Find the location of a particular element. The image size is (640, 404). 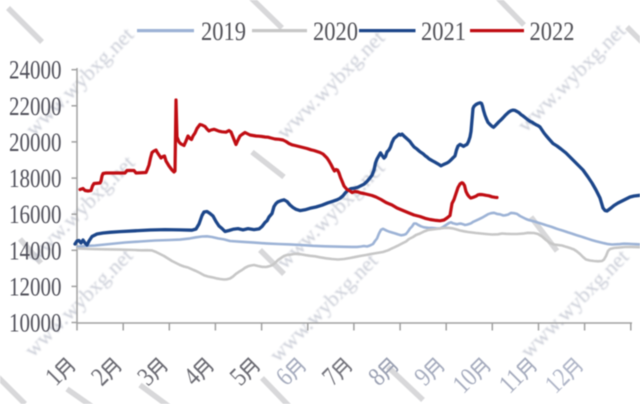

svg-text: 2022 is located at coordinates (552, 31).